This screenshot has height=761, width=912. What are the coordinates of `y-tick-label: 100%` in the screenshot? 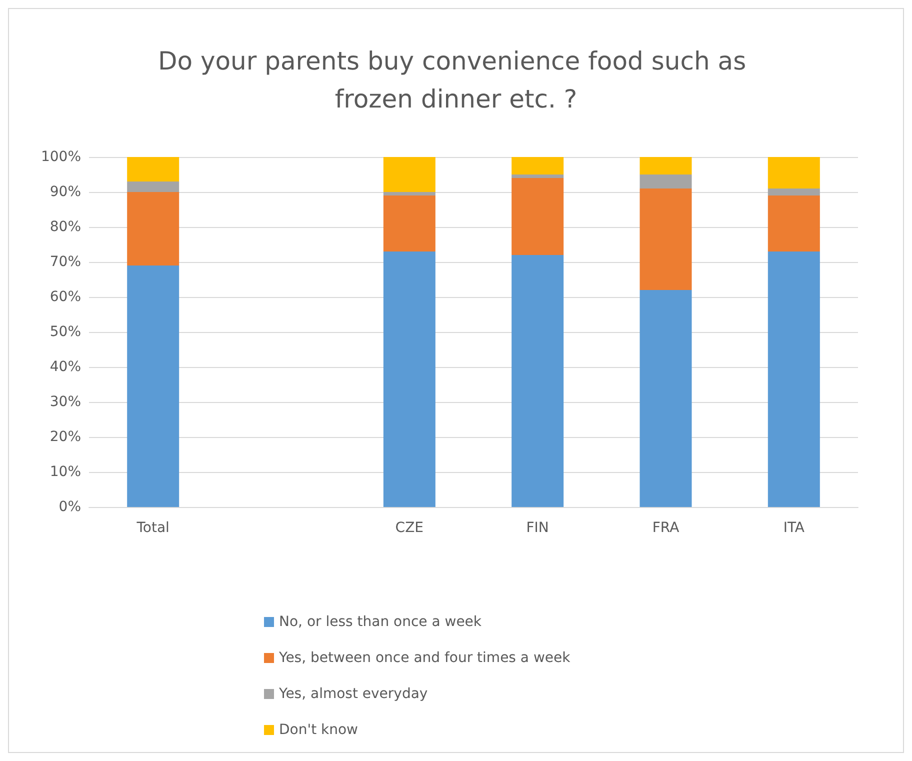 It's located at (60, 157).